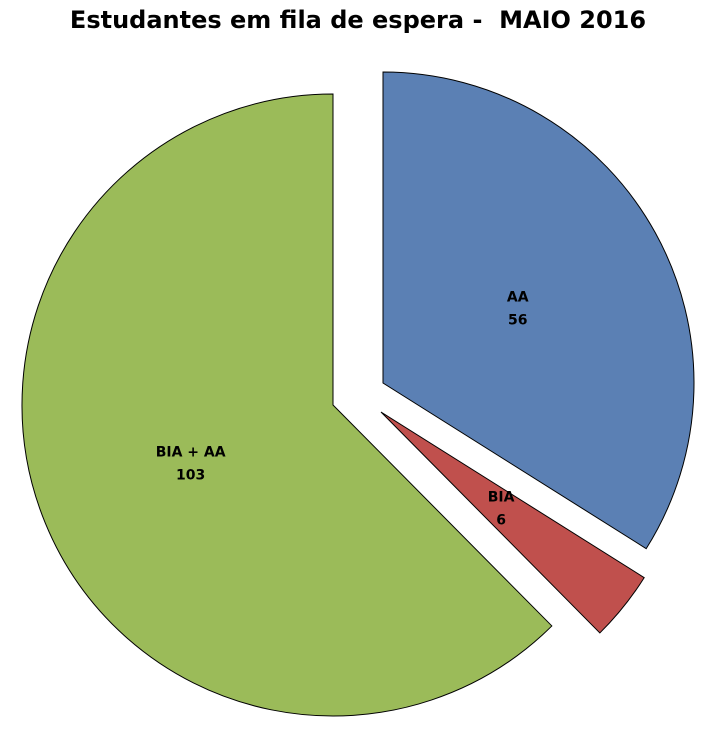 The width and height of the screenshot is (716, 731). Describe the element at coordinates (191, 453) in the screenshot. I see `data-label-category: BIA + AA` at that location.